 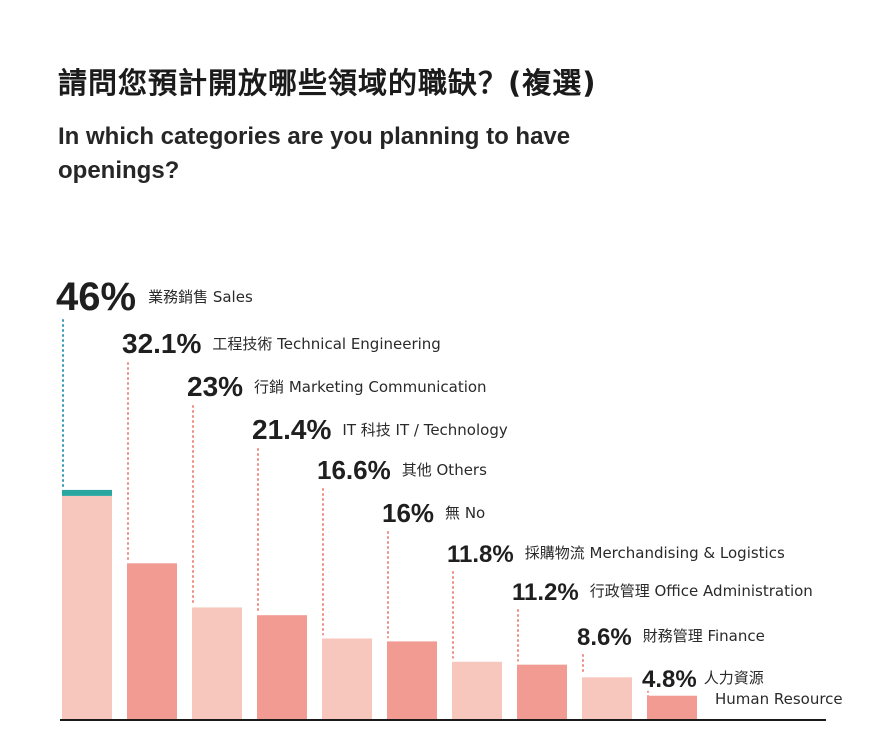 I want to click on category-label-3: IT 科技 IT / Technology, so click(x=424, y=430).